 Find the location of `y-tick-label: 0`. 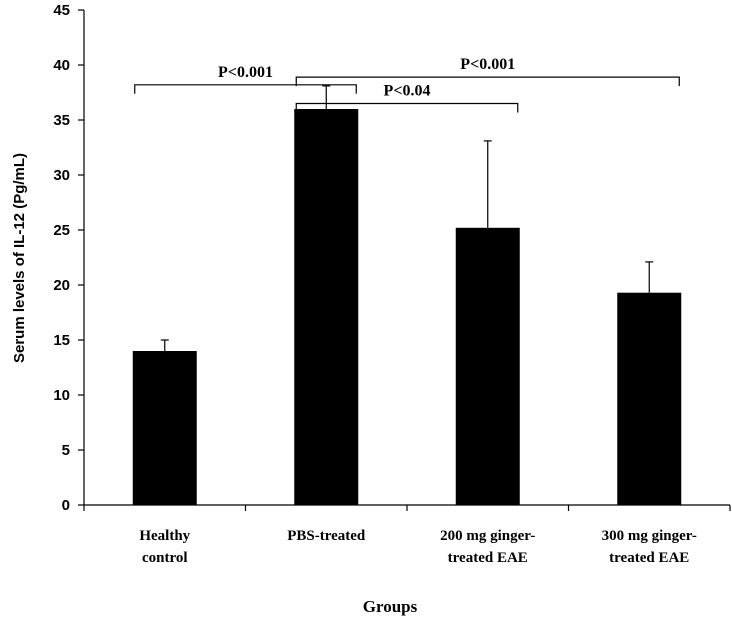

y-tick-label: 0 is located at coordinates (66, 505).